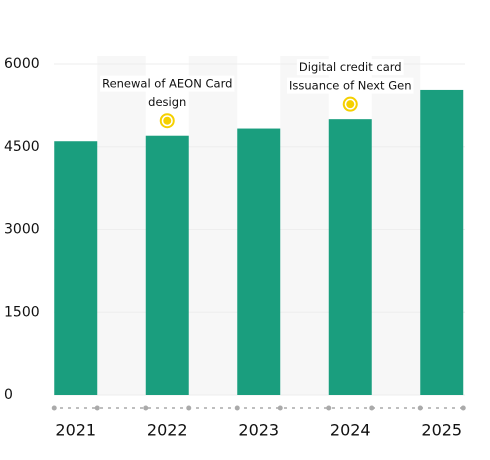 This screenshot has width=490, height=460. I want to click on y-tick-label: 3000, so click(22, 230).